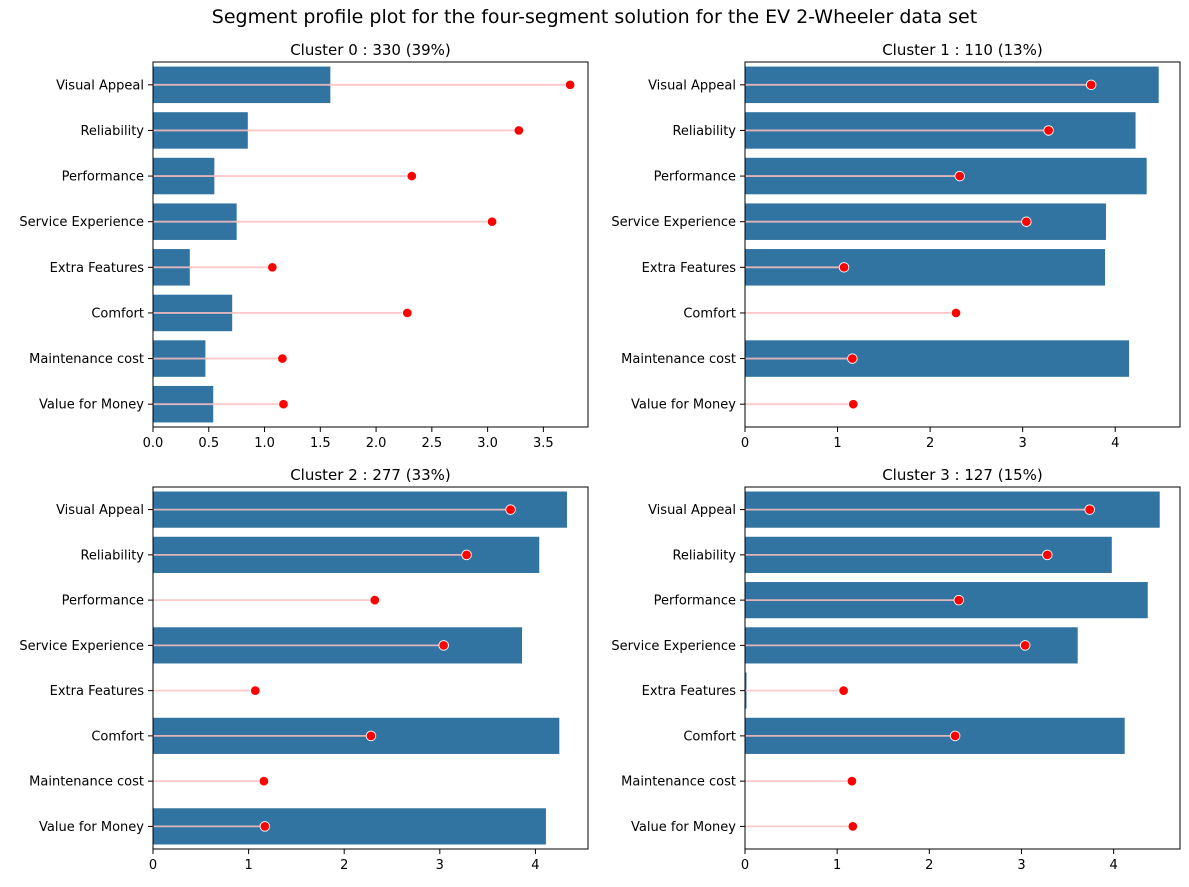 The height and width of the screenshot is (887, 1189). What do you see at coordinates (689, 268) in the screenshot?
I see `cluster-1-ytick-label: Extra Features` at bounding box center [689, 268].